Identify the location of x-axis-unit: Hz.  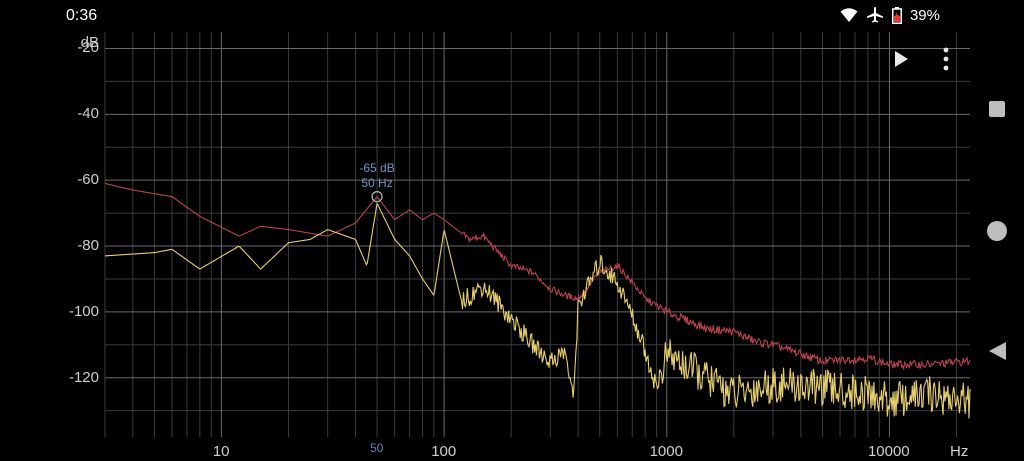
(959, 451).